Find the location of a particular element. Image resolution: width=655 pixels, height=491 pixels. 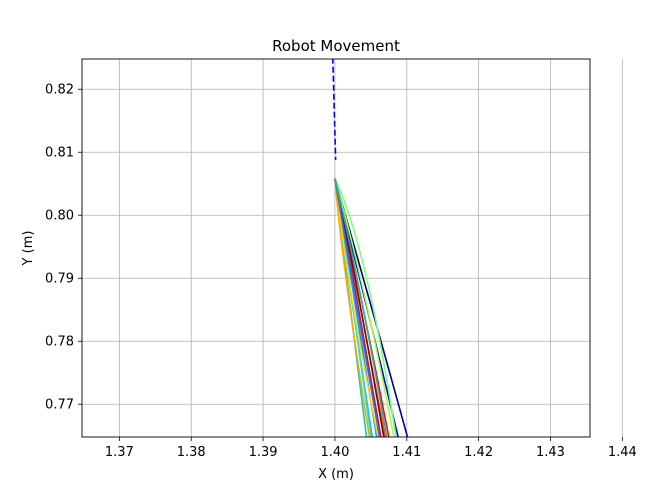

x-tick-label: 1.42 is located at coordinates (478, 452).